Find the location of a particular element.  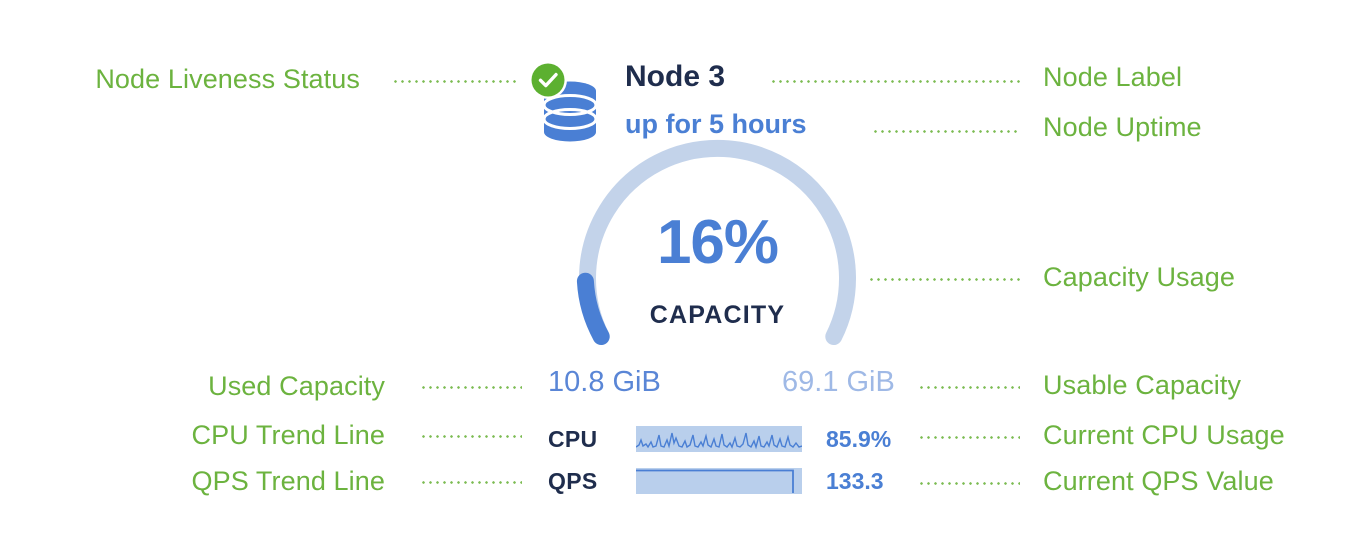

annotation-current-cpu-usage: Current CPU Usage is located at coordinates (1164, 435).